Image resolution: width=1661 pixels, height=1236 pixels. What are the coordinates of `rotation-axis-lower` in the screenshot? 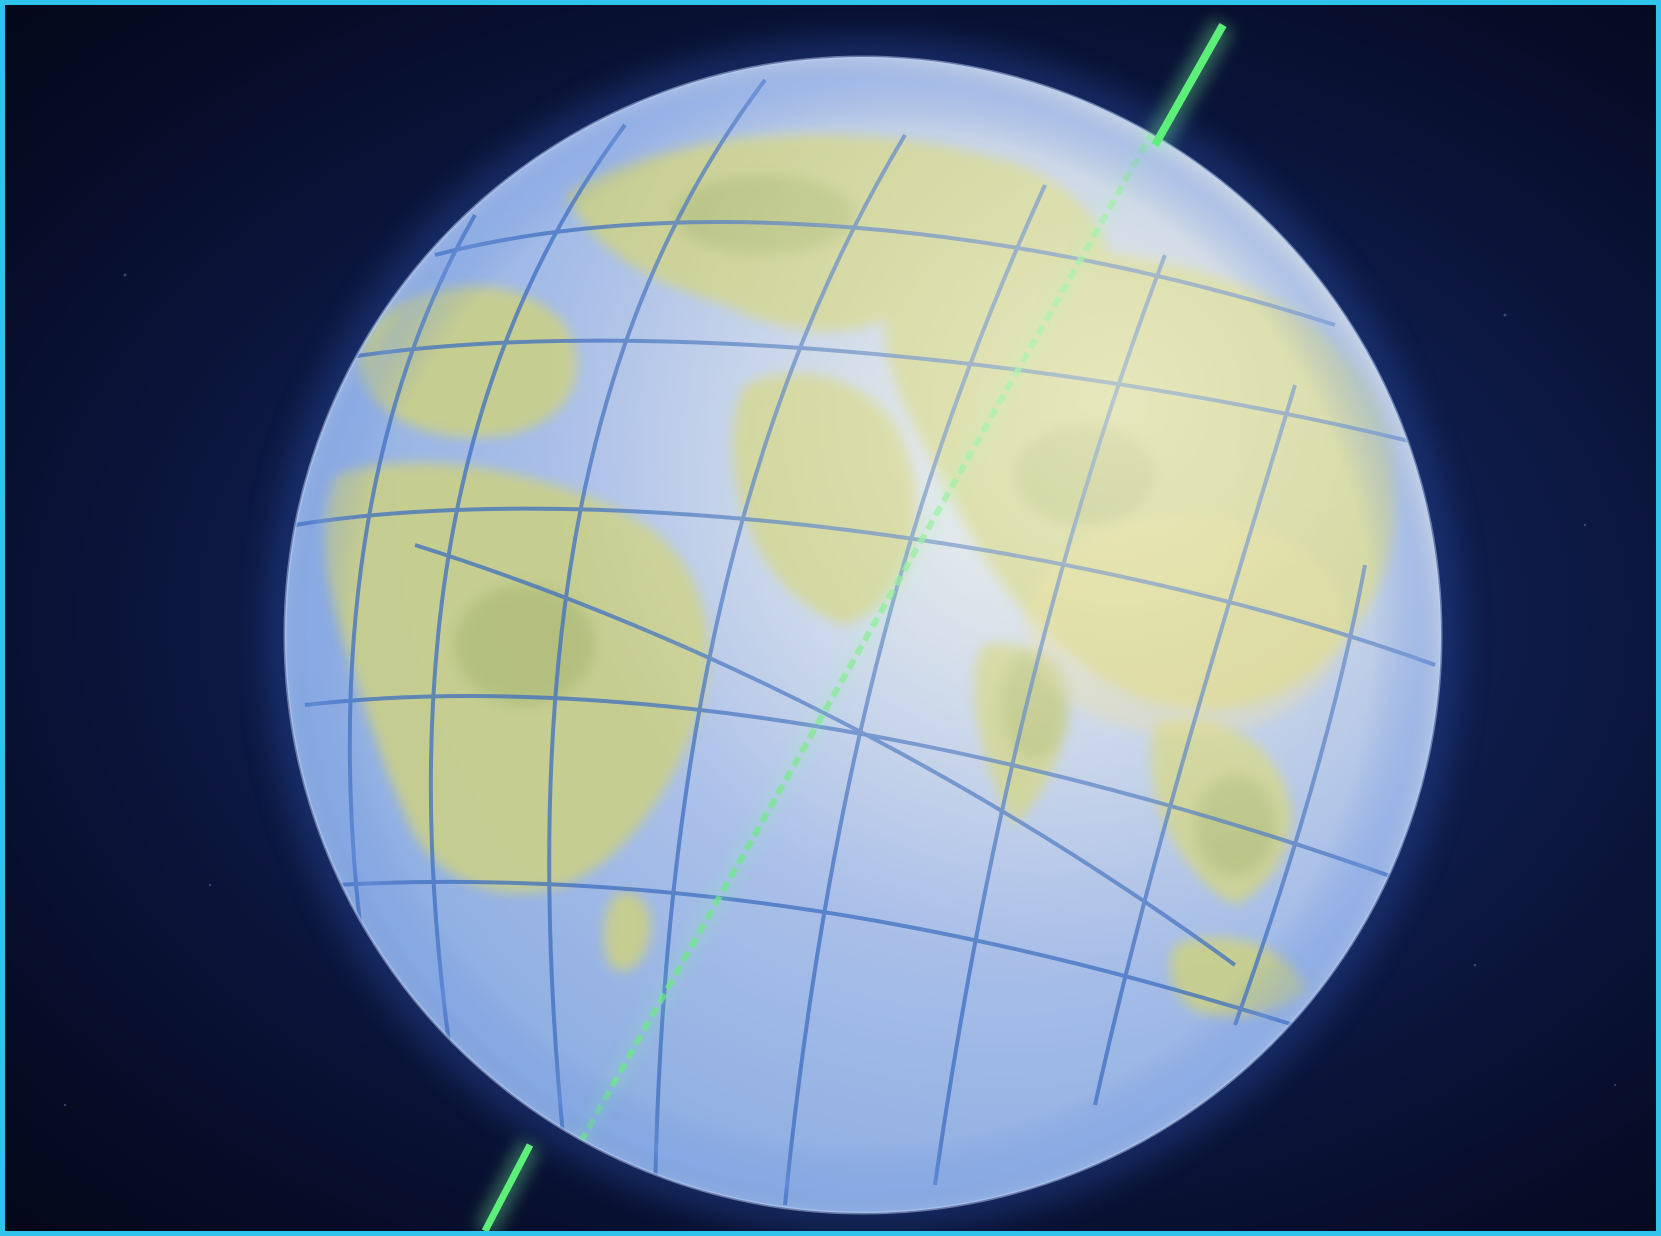 It's located at (507, 1185).